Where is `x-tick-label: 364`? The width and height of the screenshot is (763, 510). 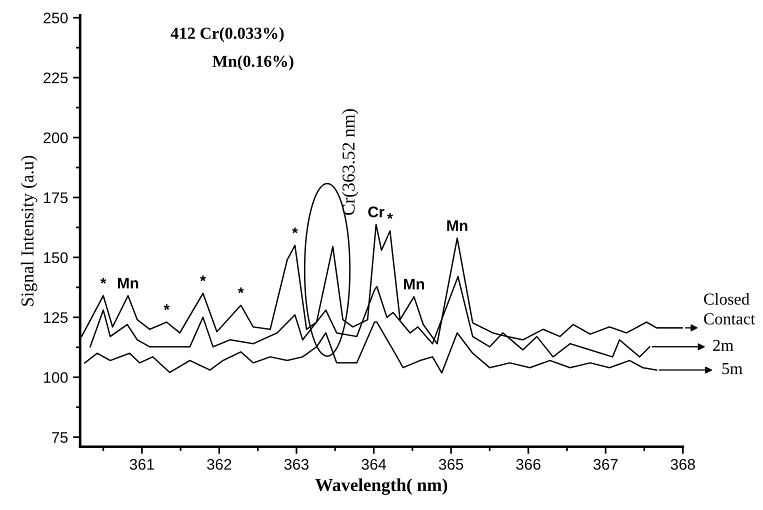 x-tick-label: 364 is located at coordinates (374, 464).